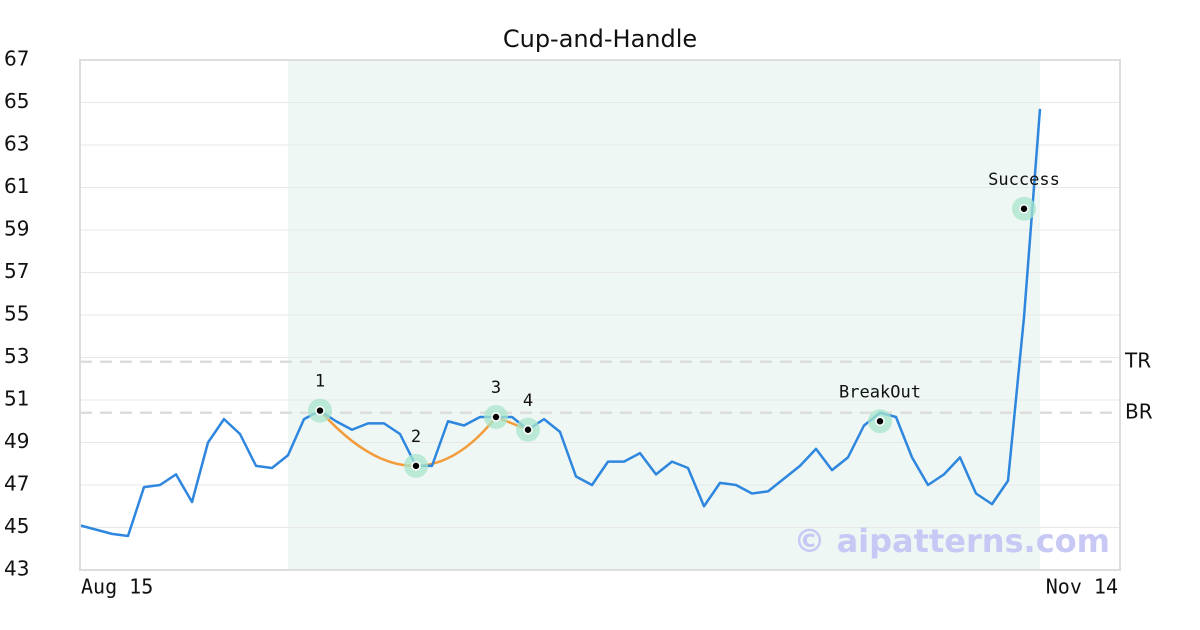 The height and width of the screenshot is (630, 1200). What do you see at coordinates (16, 526) in the screenshot?
I see `y-tick-label: 45` at bounding box center [16, 526].